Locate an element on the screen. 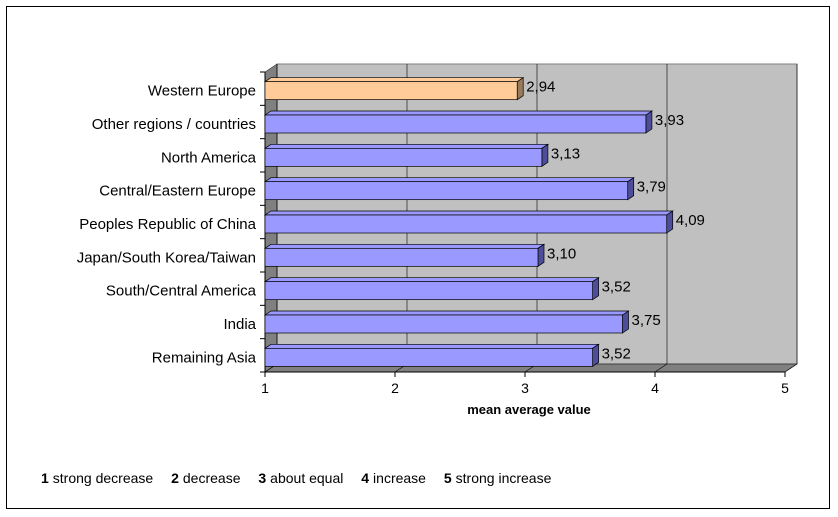 The image size is (838, 517). legend-item-3: 3 about equal is located at coordinates (301, 478).